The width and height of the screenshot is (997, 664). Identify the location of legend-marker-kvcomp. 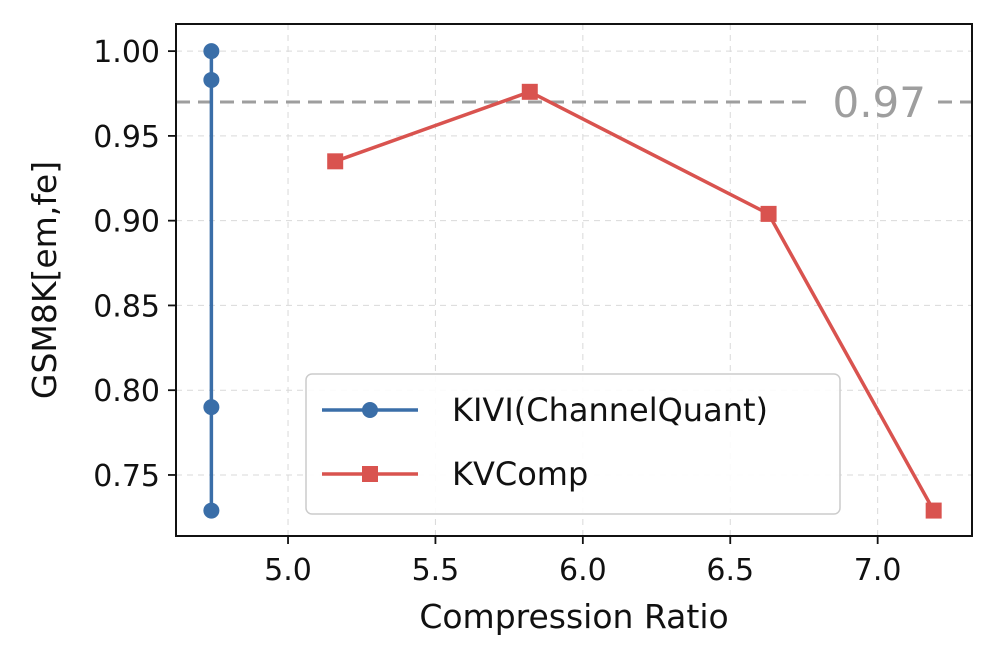
(370, 474).